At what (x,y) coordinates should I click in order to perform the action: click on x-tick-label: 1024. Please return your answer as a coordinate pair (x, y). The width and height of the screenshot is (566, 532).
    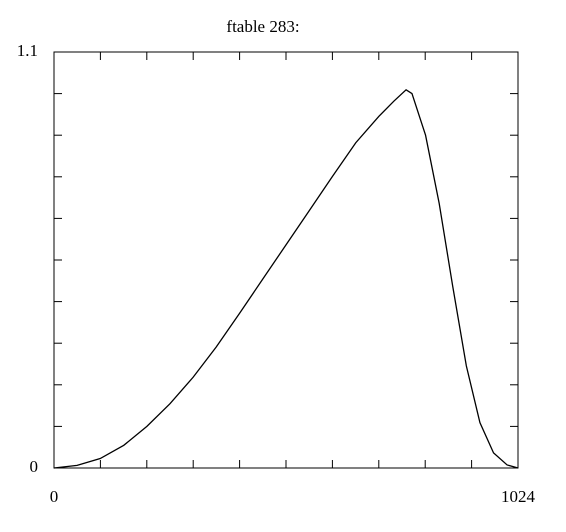
    Looking at the image, I should click on (518, 496).